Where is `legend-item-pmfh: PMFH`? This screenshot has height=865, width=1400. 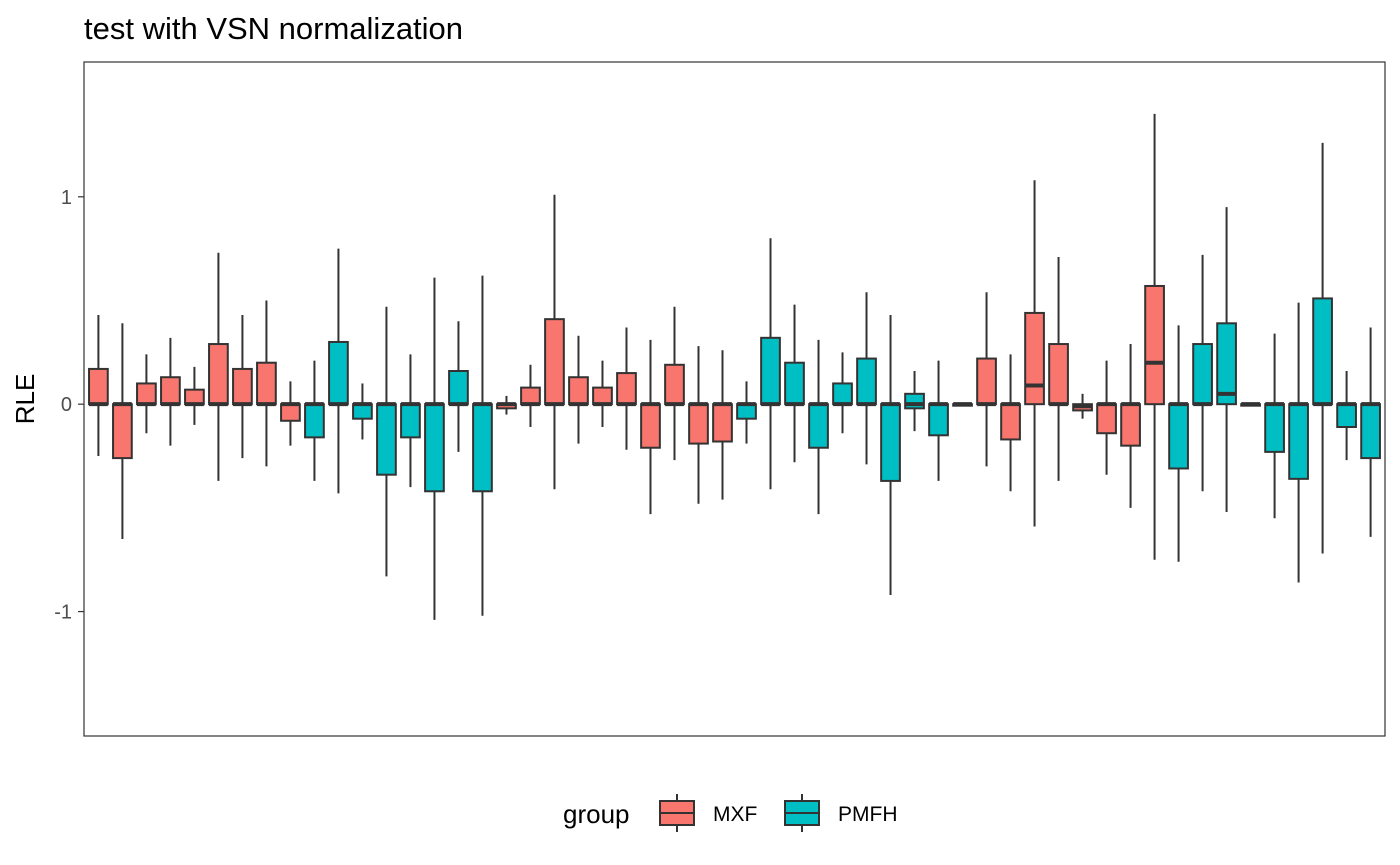 legend-item-pmfh: PMFH is located at coordinates (841, 813).